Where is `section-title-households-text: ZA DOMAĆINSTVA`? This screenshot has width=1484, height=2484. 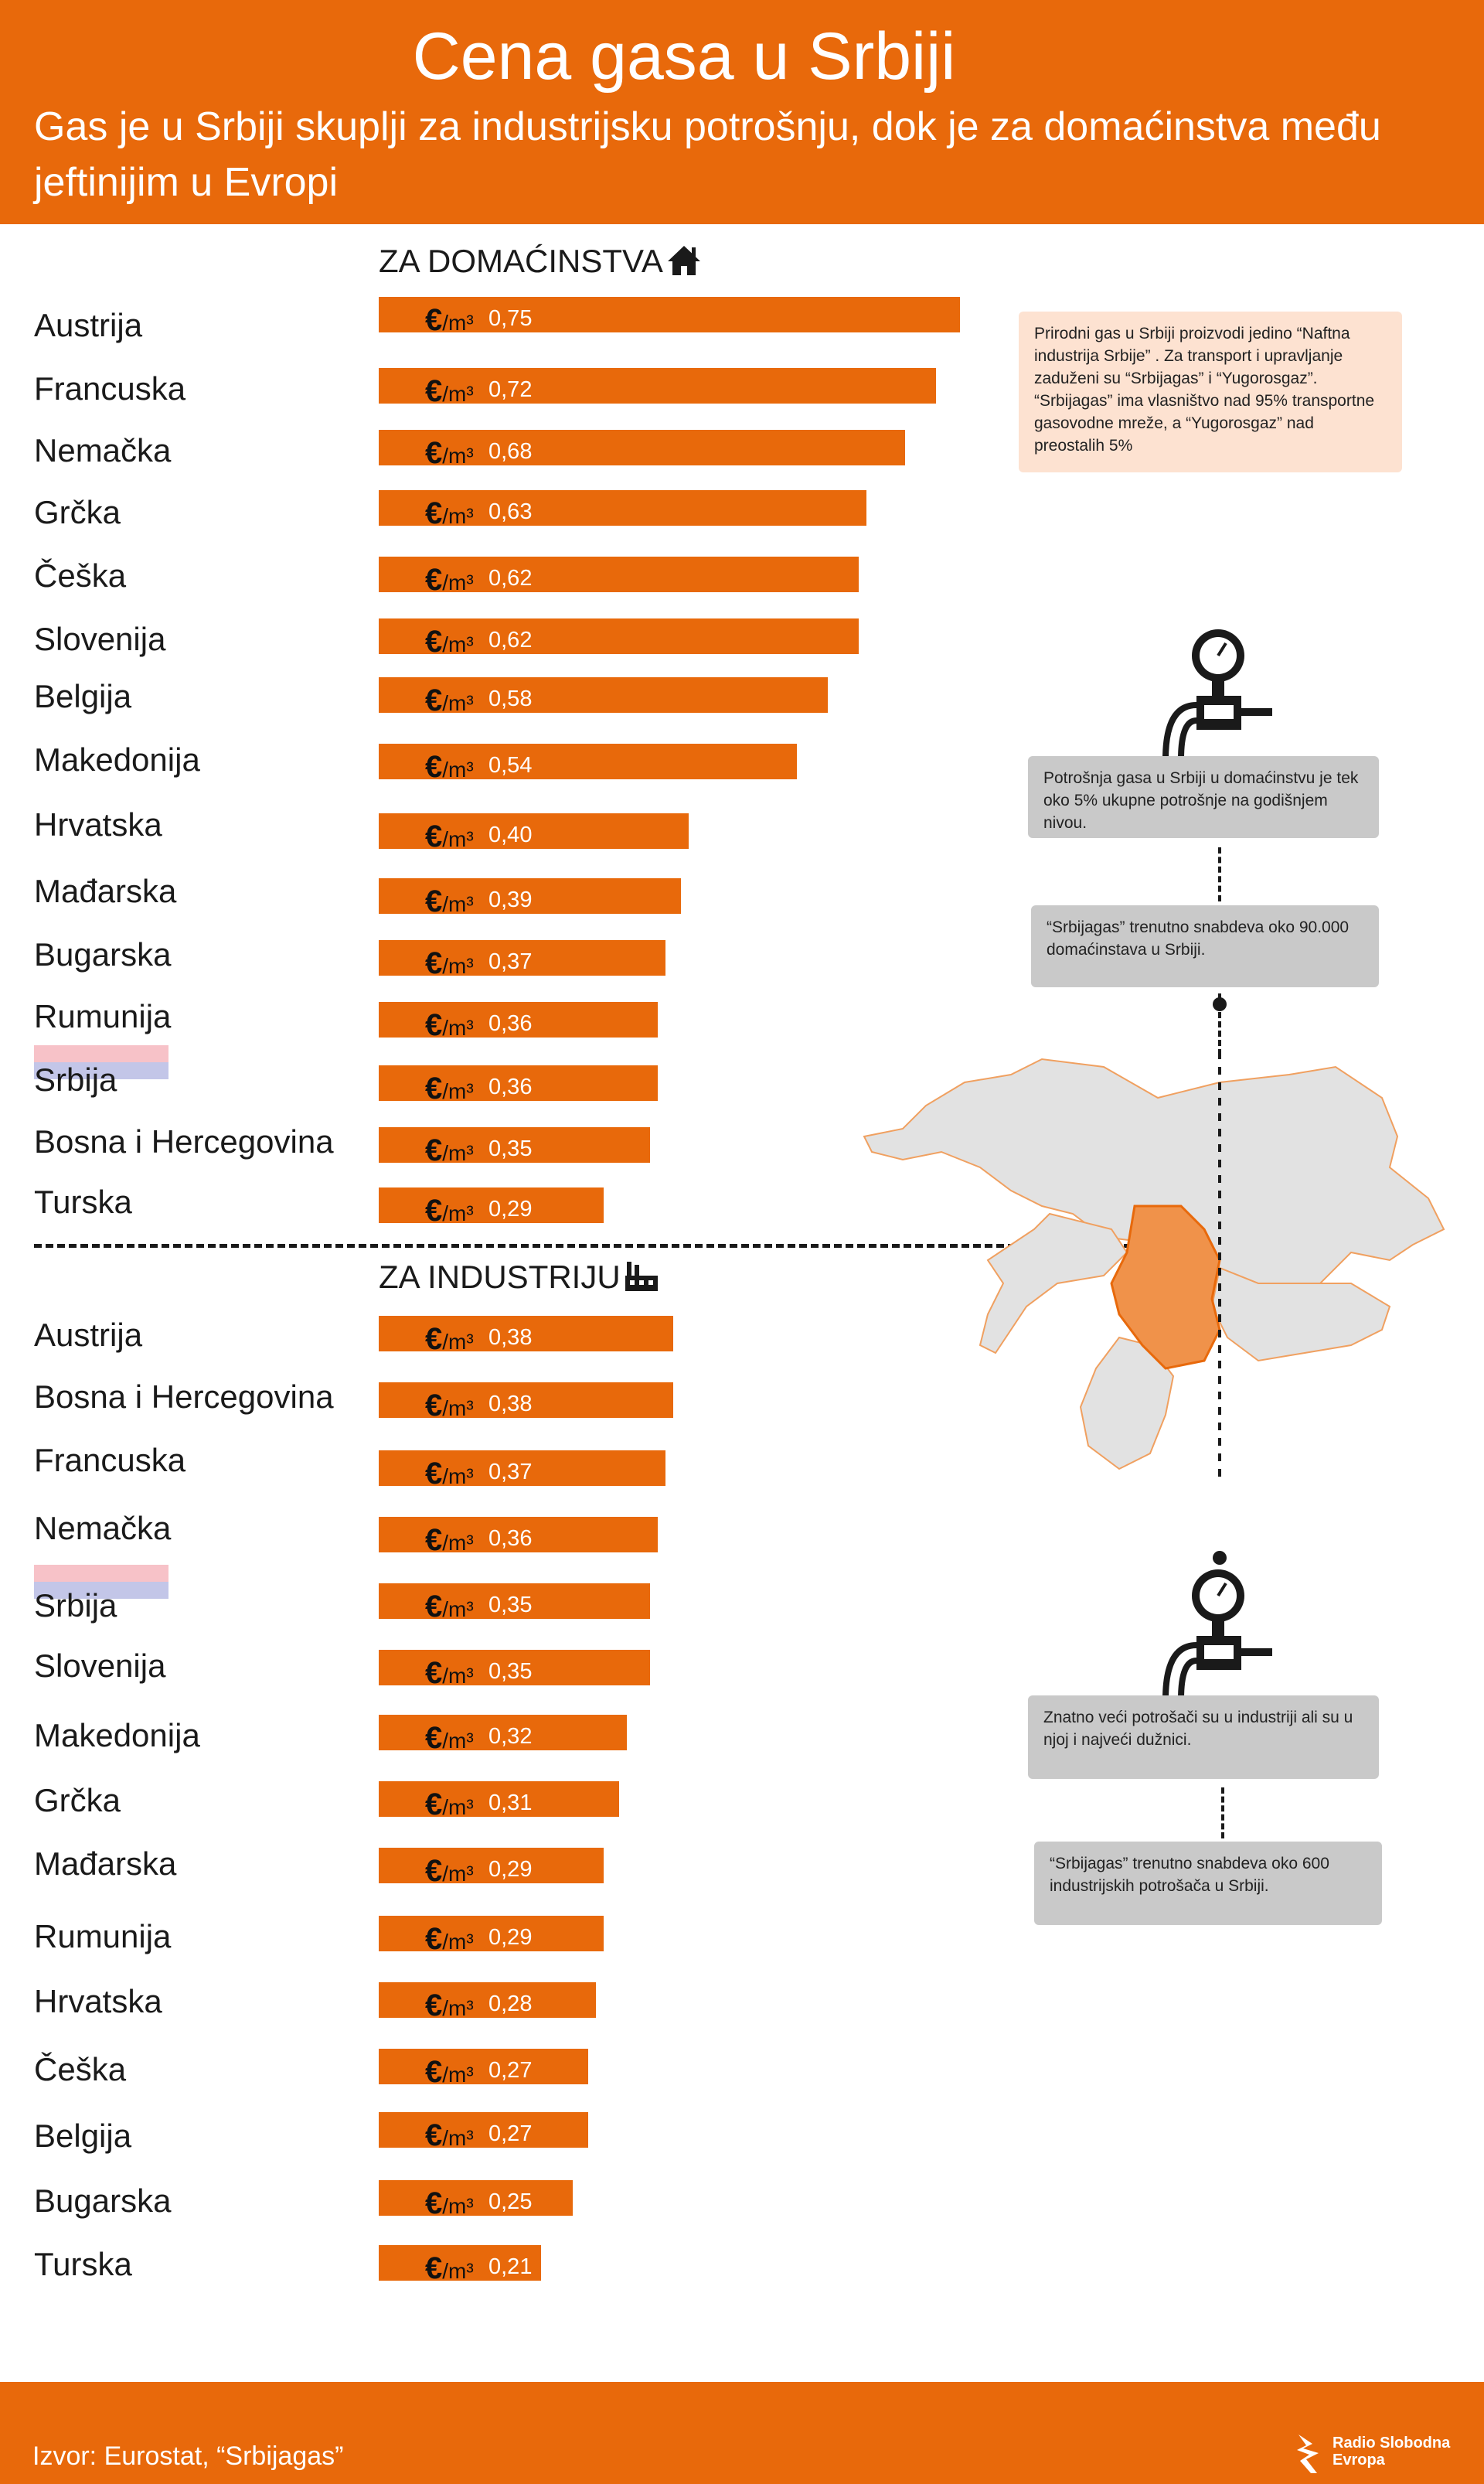
section-title-households-text: ZA DOMAĆINSTVA is located at coordinates (521, 261).